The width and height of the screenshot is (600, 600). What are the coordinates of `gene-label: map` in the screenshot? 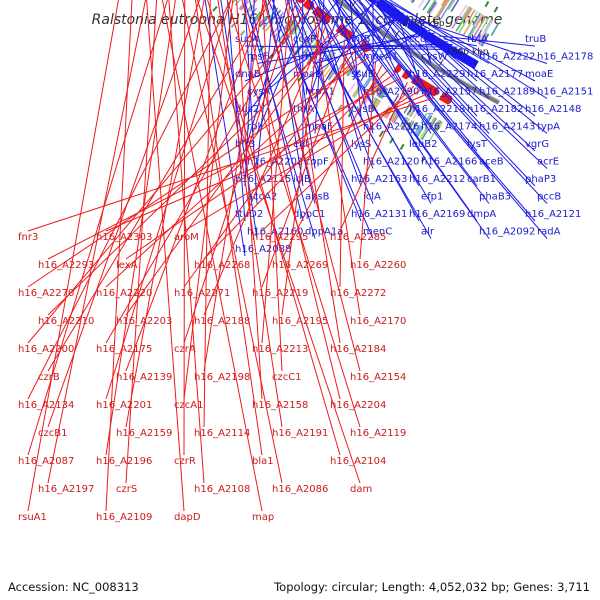 It's located at (263, 517).